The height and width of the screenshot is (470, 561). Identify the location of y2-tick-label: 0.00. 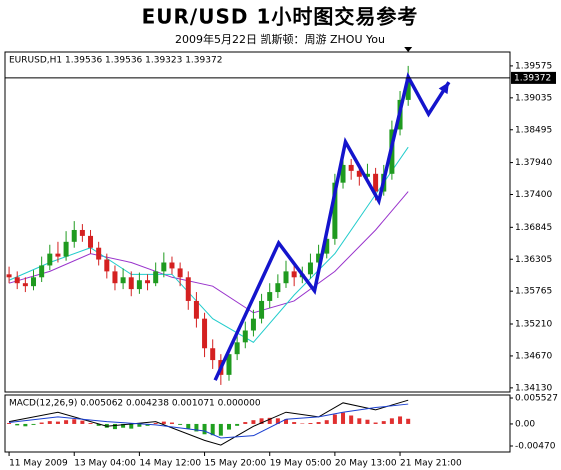
(525, 424).